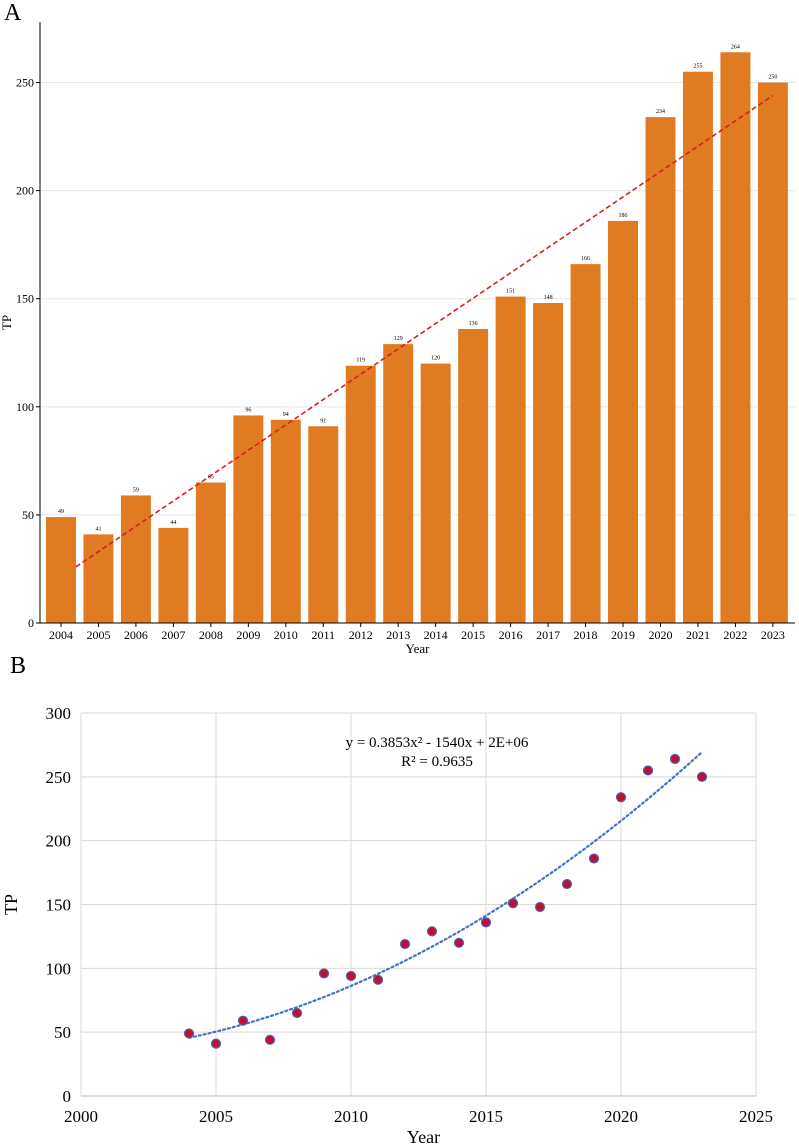 This screenshot has height=1147, width=799. I want to click on bar-data-label: 49, so click(61, 512).